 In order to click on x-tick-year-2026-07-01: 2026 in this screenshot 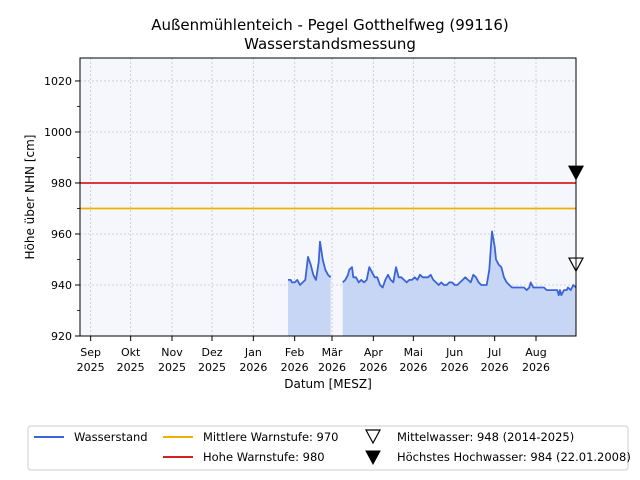, I will do `click(495, 367)`.